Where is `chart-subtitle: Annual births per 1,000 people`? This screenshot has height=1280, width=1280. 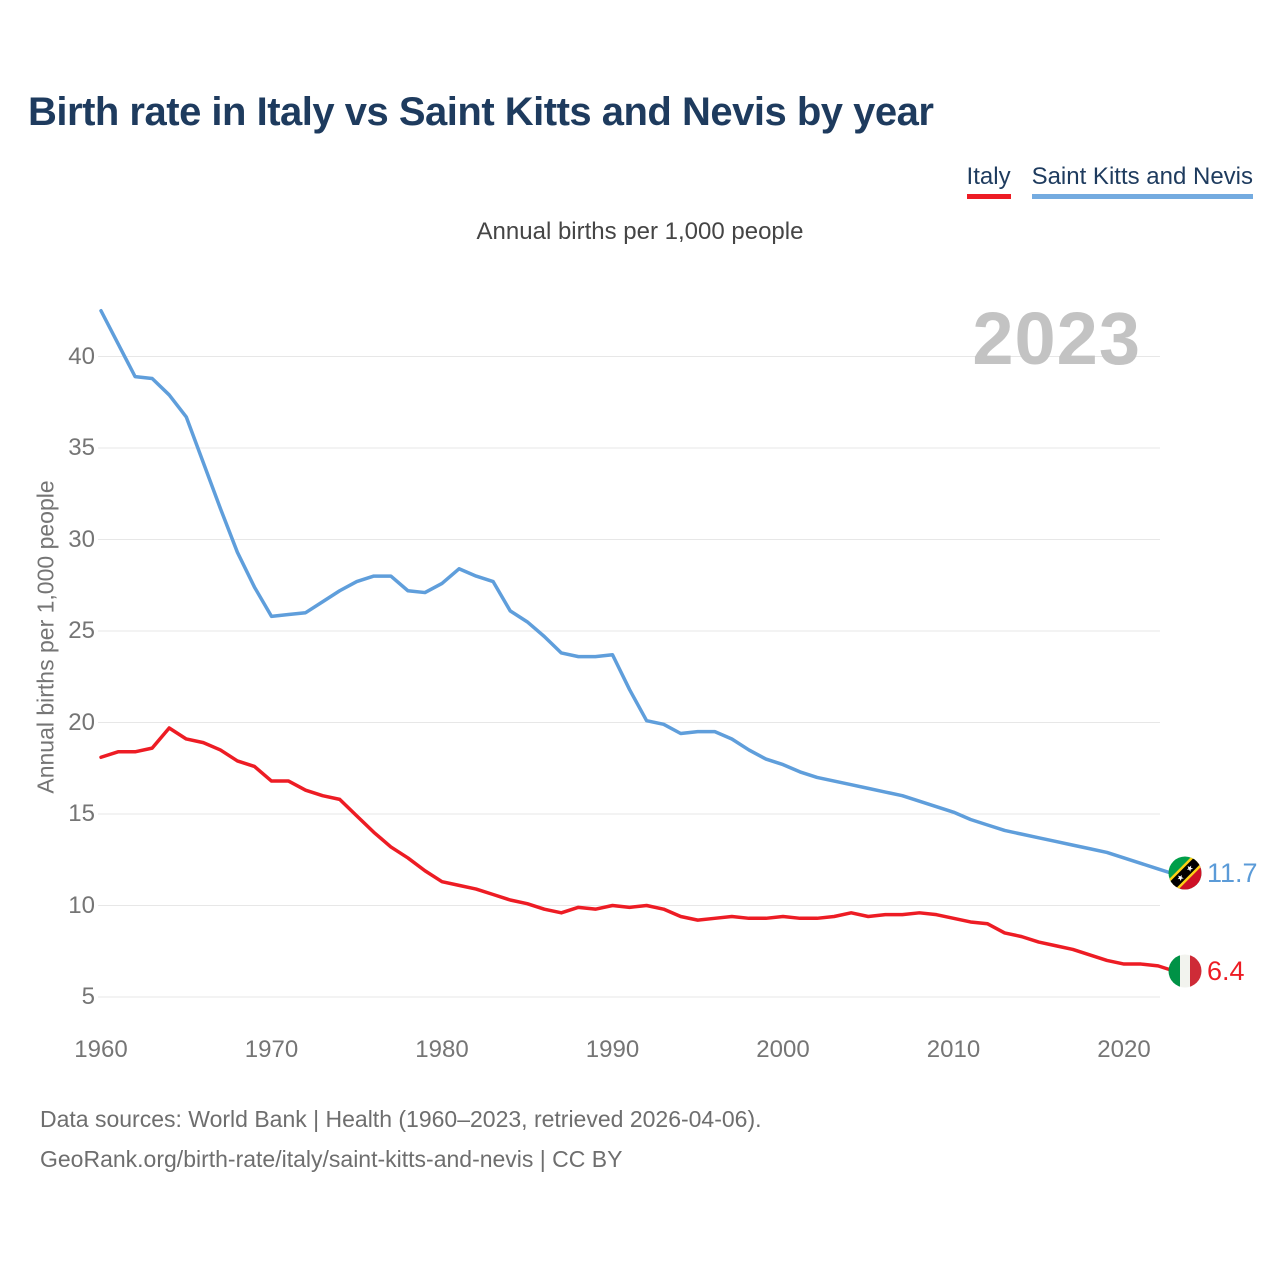 chart-subtitle: Annual births per 1,000 people is located at coordinates (640, 231).